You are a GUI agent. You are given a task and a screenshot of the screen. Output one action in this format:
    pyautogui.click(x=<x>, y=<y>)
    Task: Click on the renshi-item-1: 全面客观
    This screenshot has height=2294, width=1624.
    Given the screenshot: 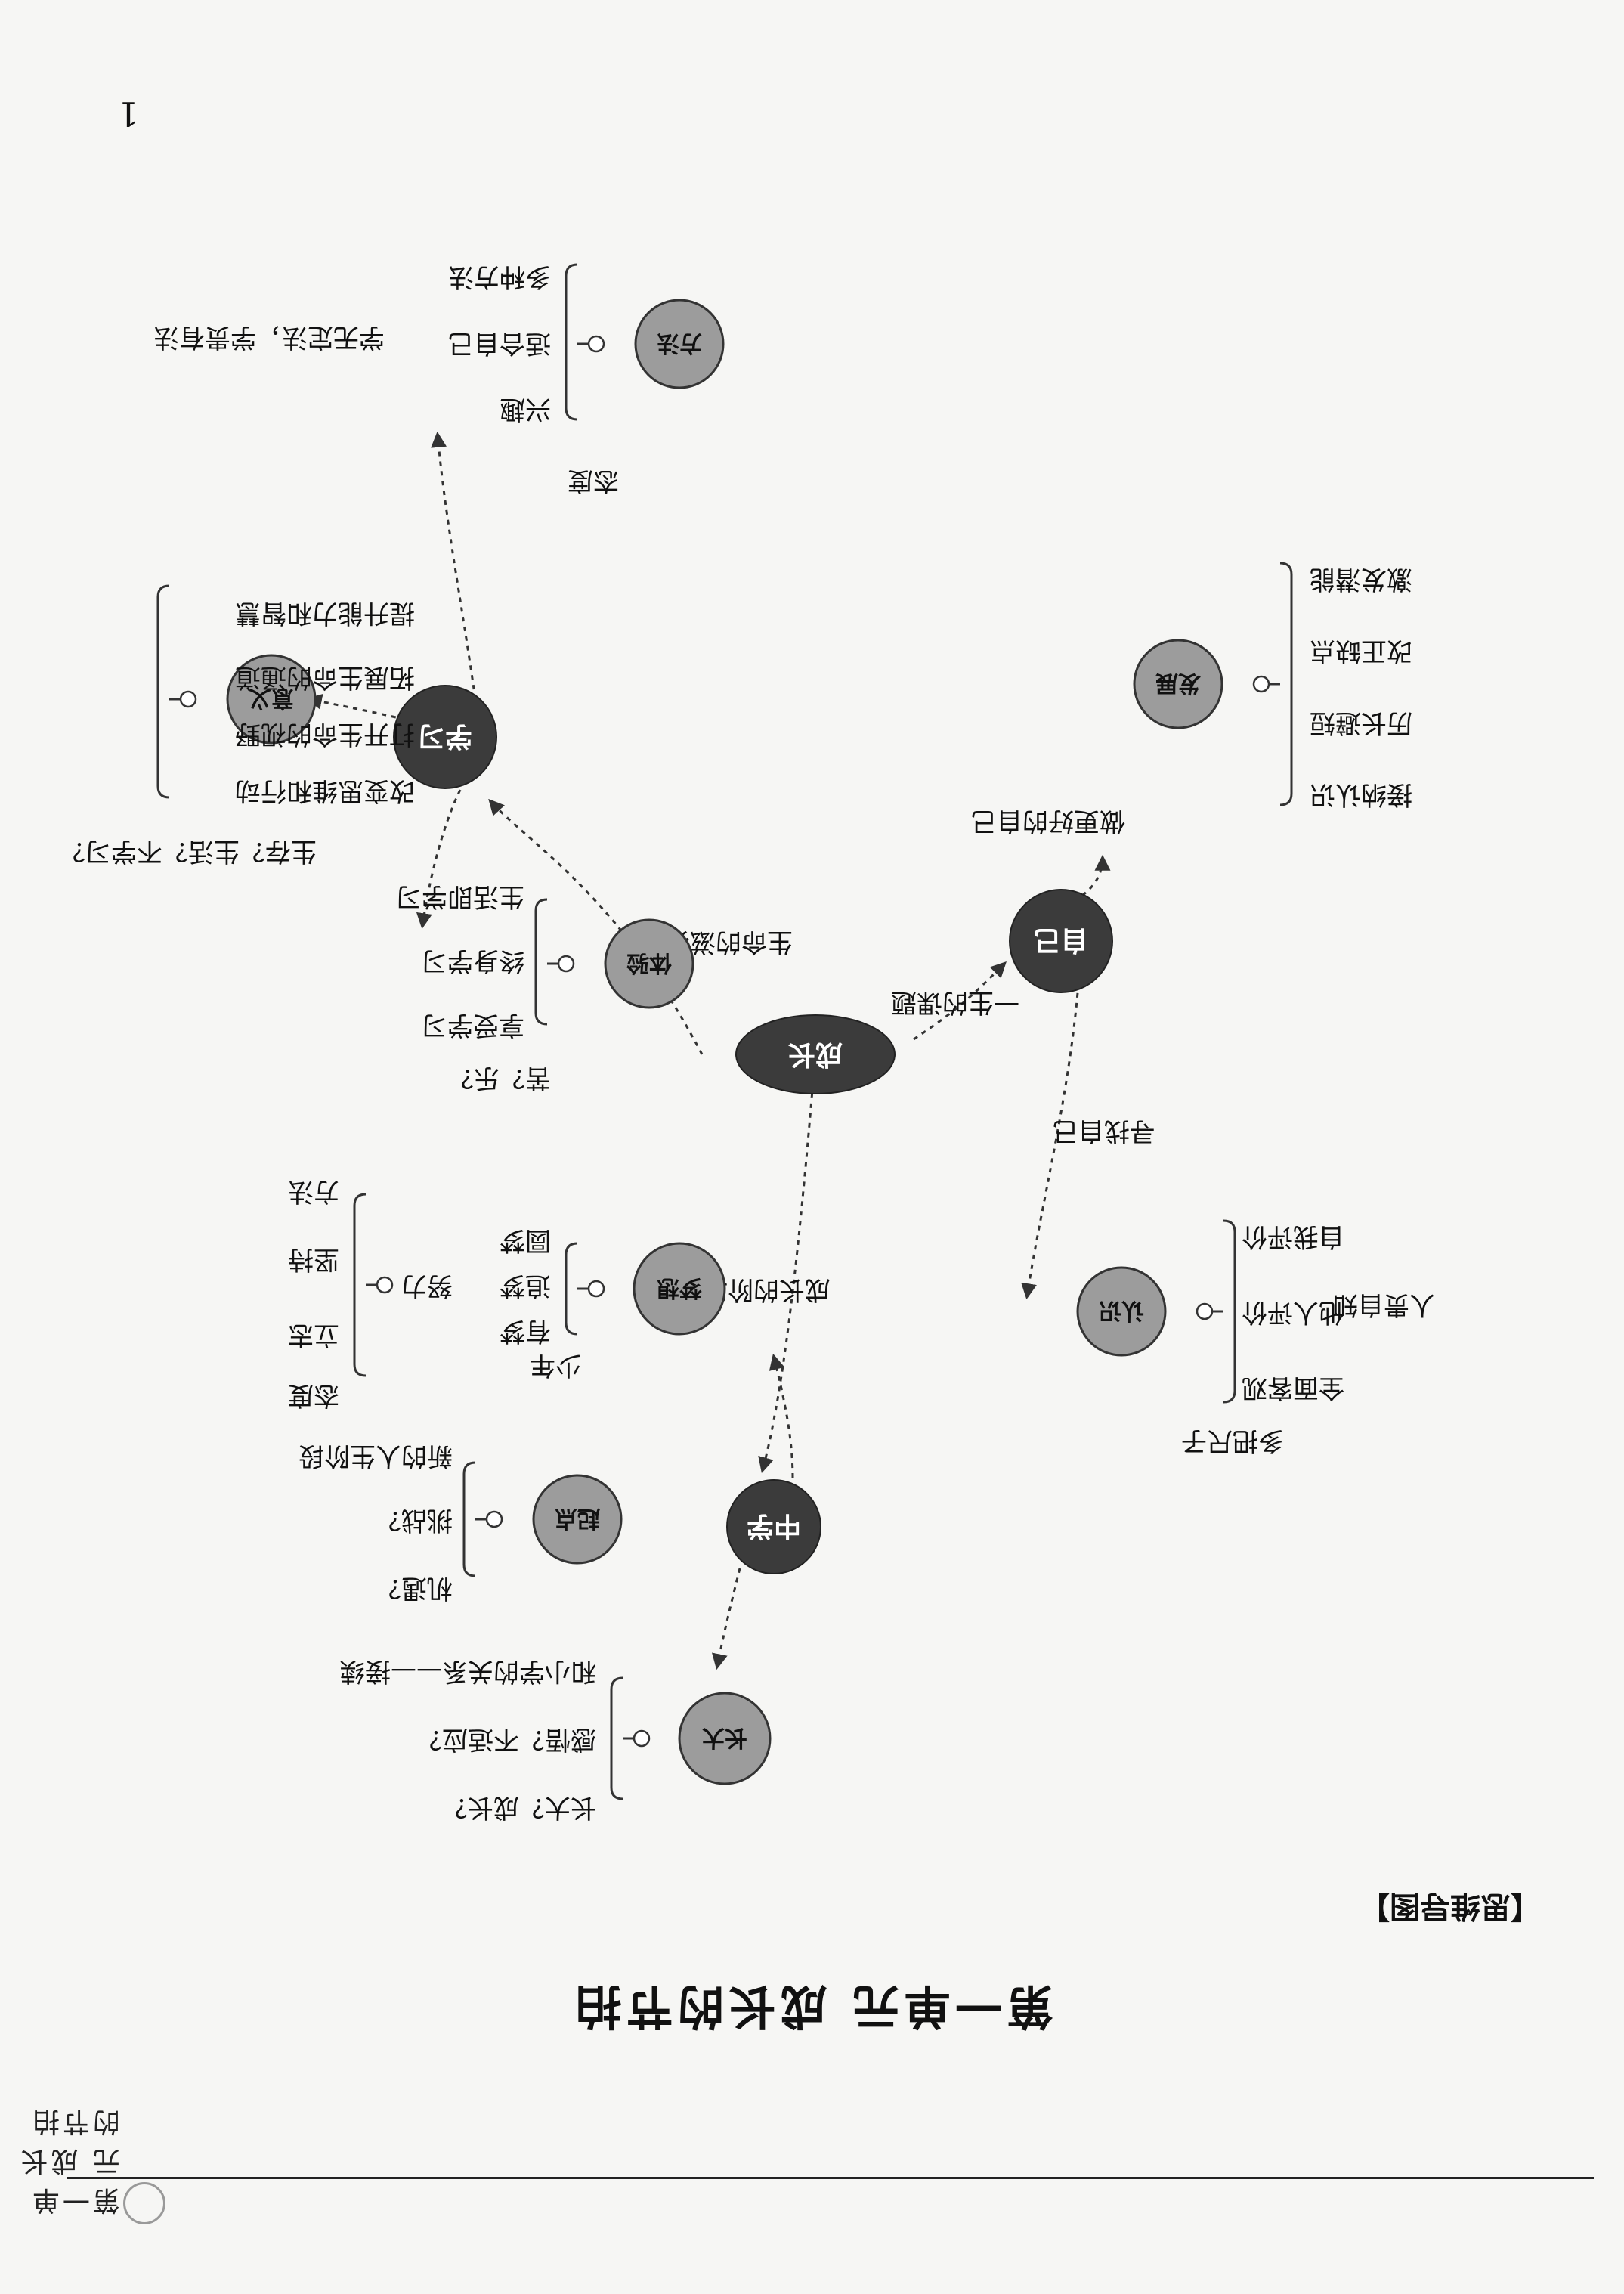 What is the action you would take?
    pyautogui.click(x=1293, y=1388)
    